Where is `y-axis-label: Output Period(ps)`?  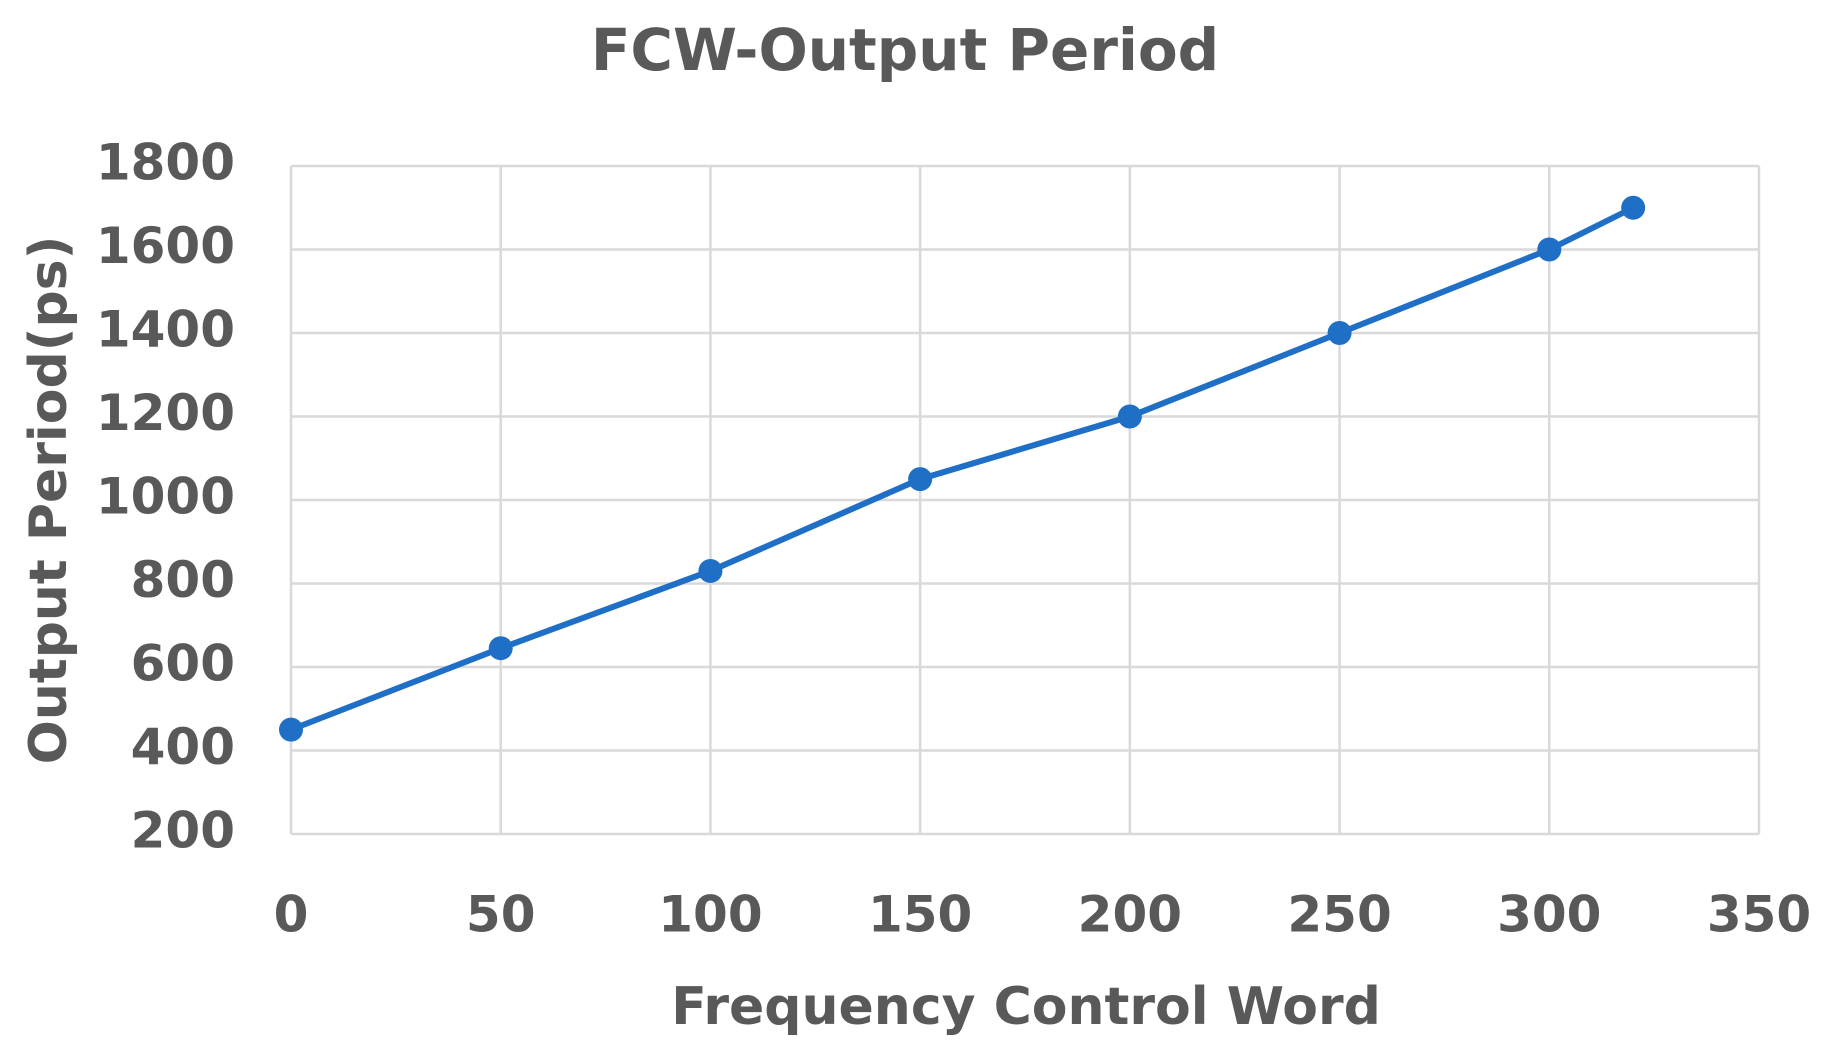
y-axis-label: Output Period(ps) is located at coordinates (49, 500).